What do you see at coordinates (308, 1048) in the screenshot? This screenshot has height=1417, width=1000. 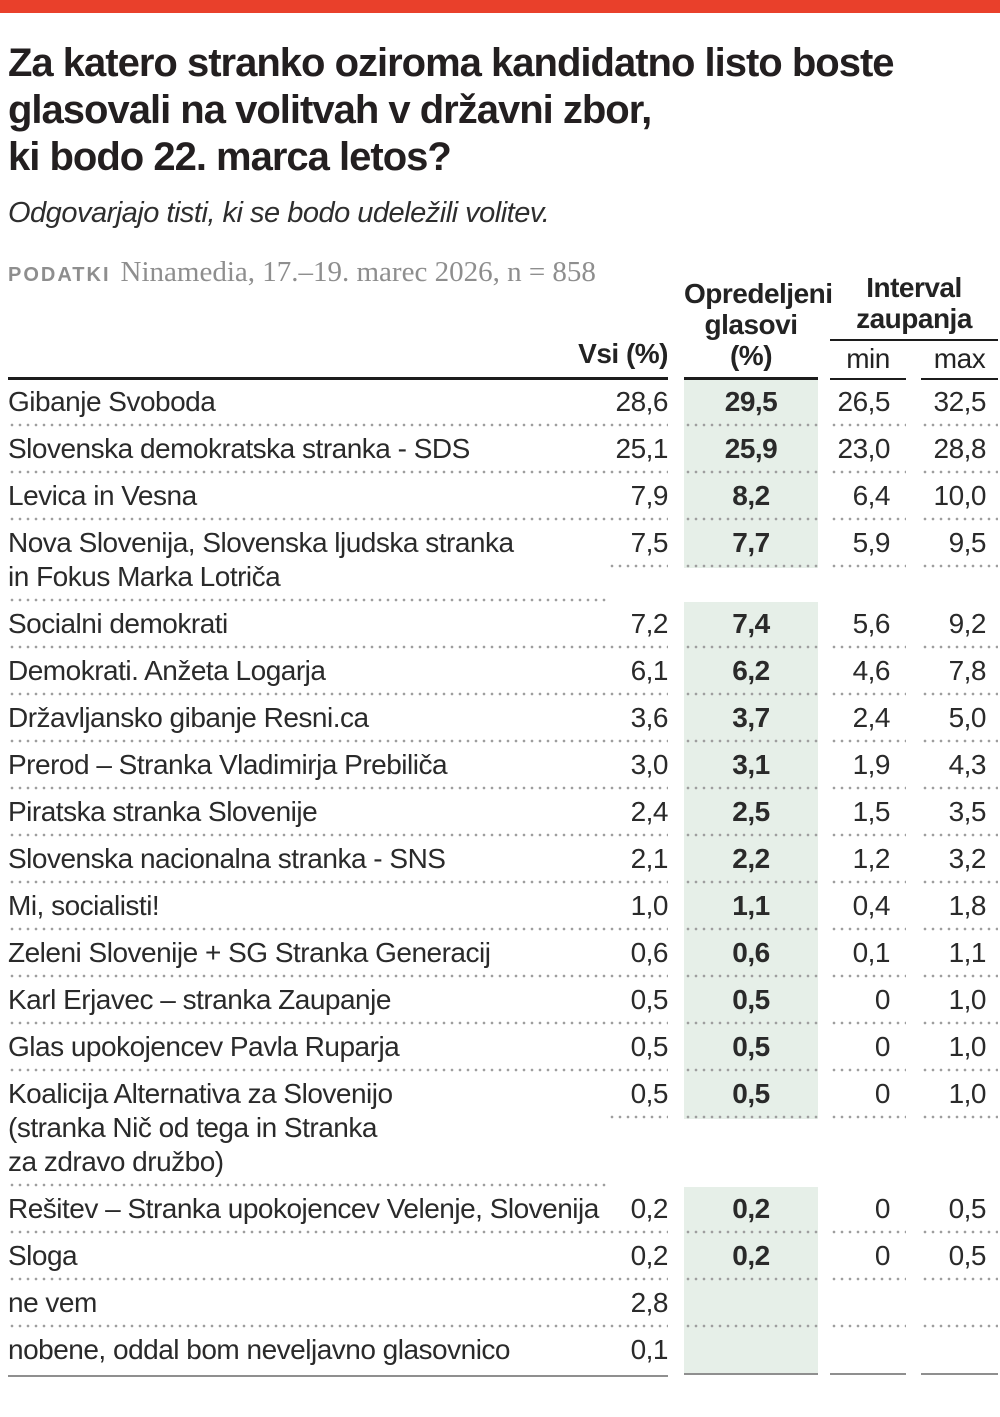 I see `party-label: Glas upokojencev Pavla Ruparja` at bounding box center [308, 1048].